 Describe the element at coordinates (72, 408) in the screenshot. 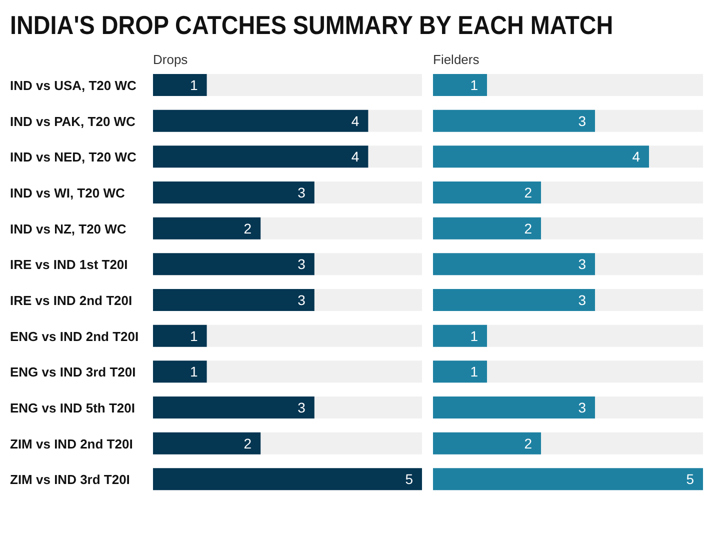

I see `y-tick-label: ENG vs IND 5th T20I` at that location.